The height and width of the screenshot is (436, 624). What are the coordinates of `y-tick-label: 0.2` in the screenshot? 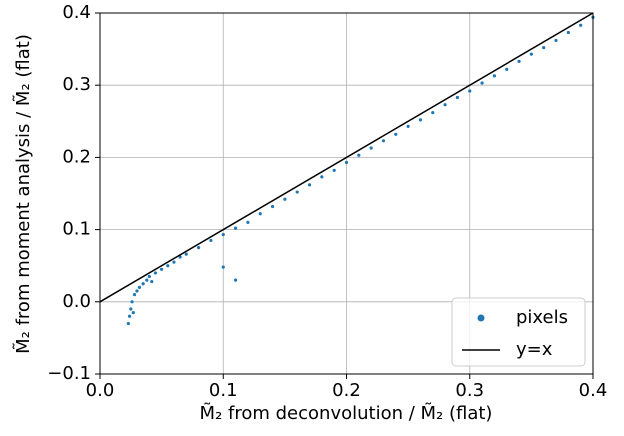 It's located at (76, 156).